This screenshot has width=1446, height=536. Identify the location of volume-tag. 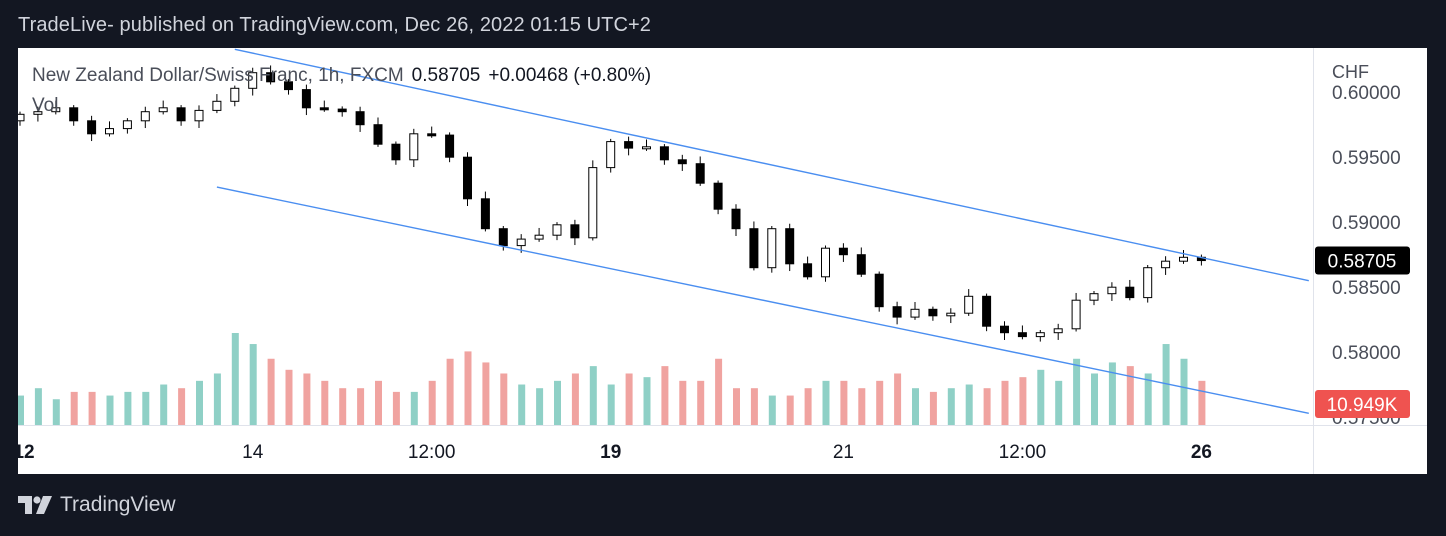
(1362, 404).